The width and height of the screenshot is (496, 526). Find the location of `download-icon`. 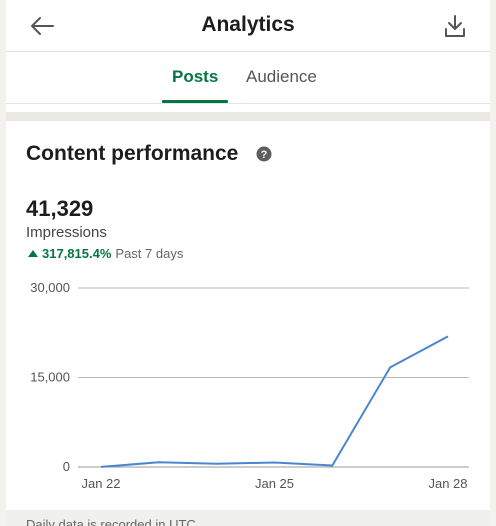

download-icon is located at coordinates (455, 26).